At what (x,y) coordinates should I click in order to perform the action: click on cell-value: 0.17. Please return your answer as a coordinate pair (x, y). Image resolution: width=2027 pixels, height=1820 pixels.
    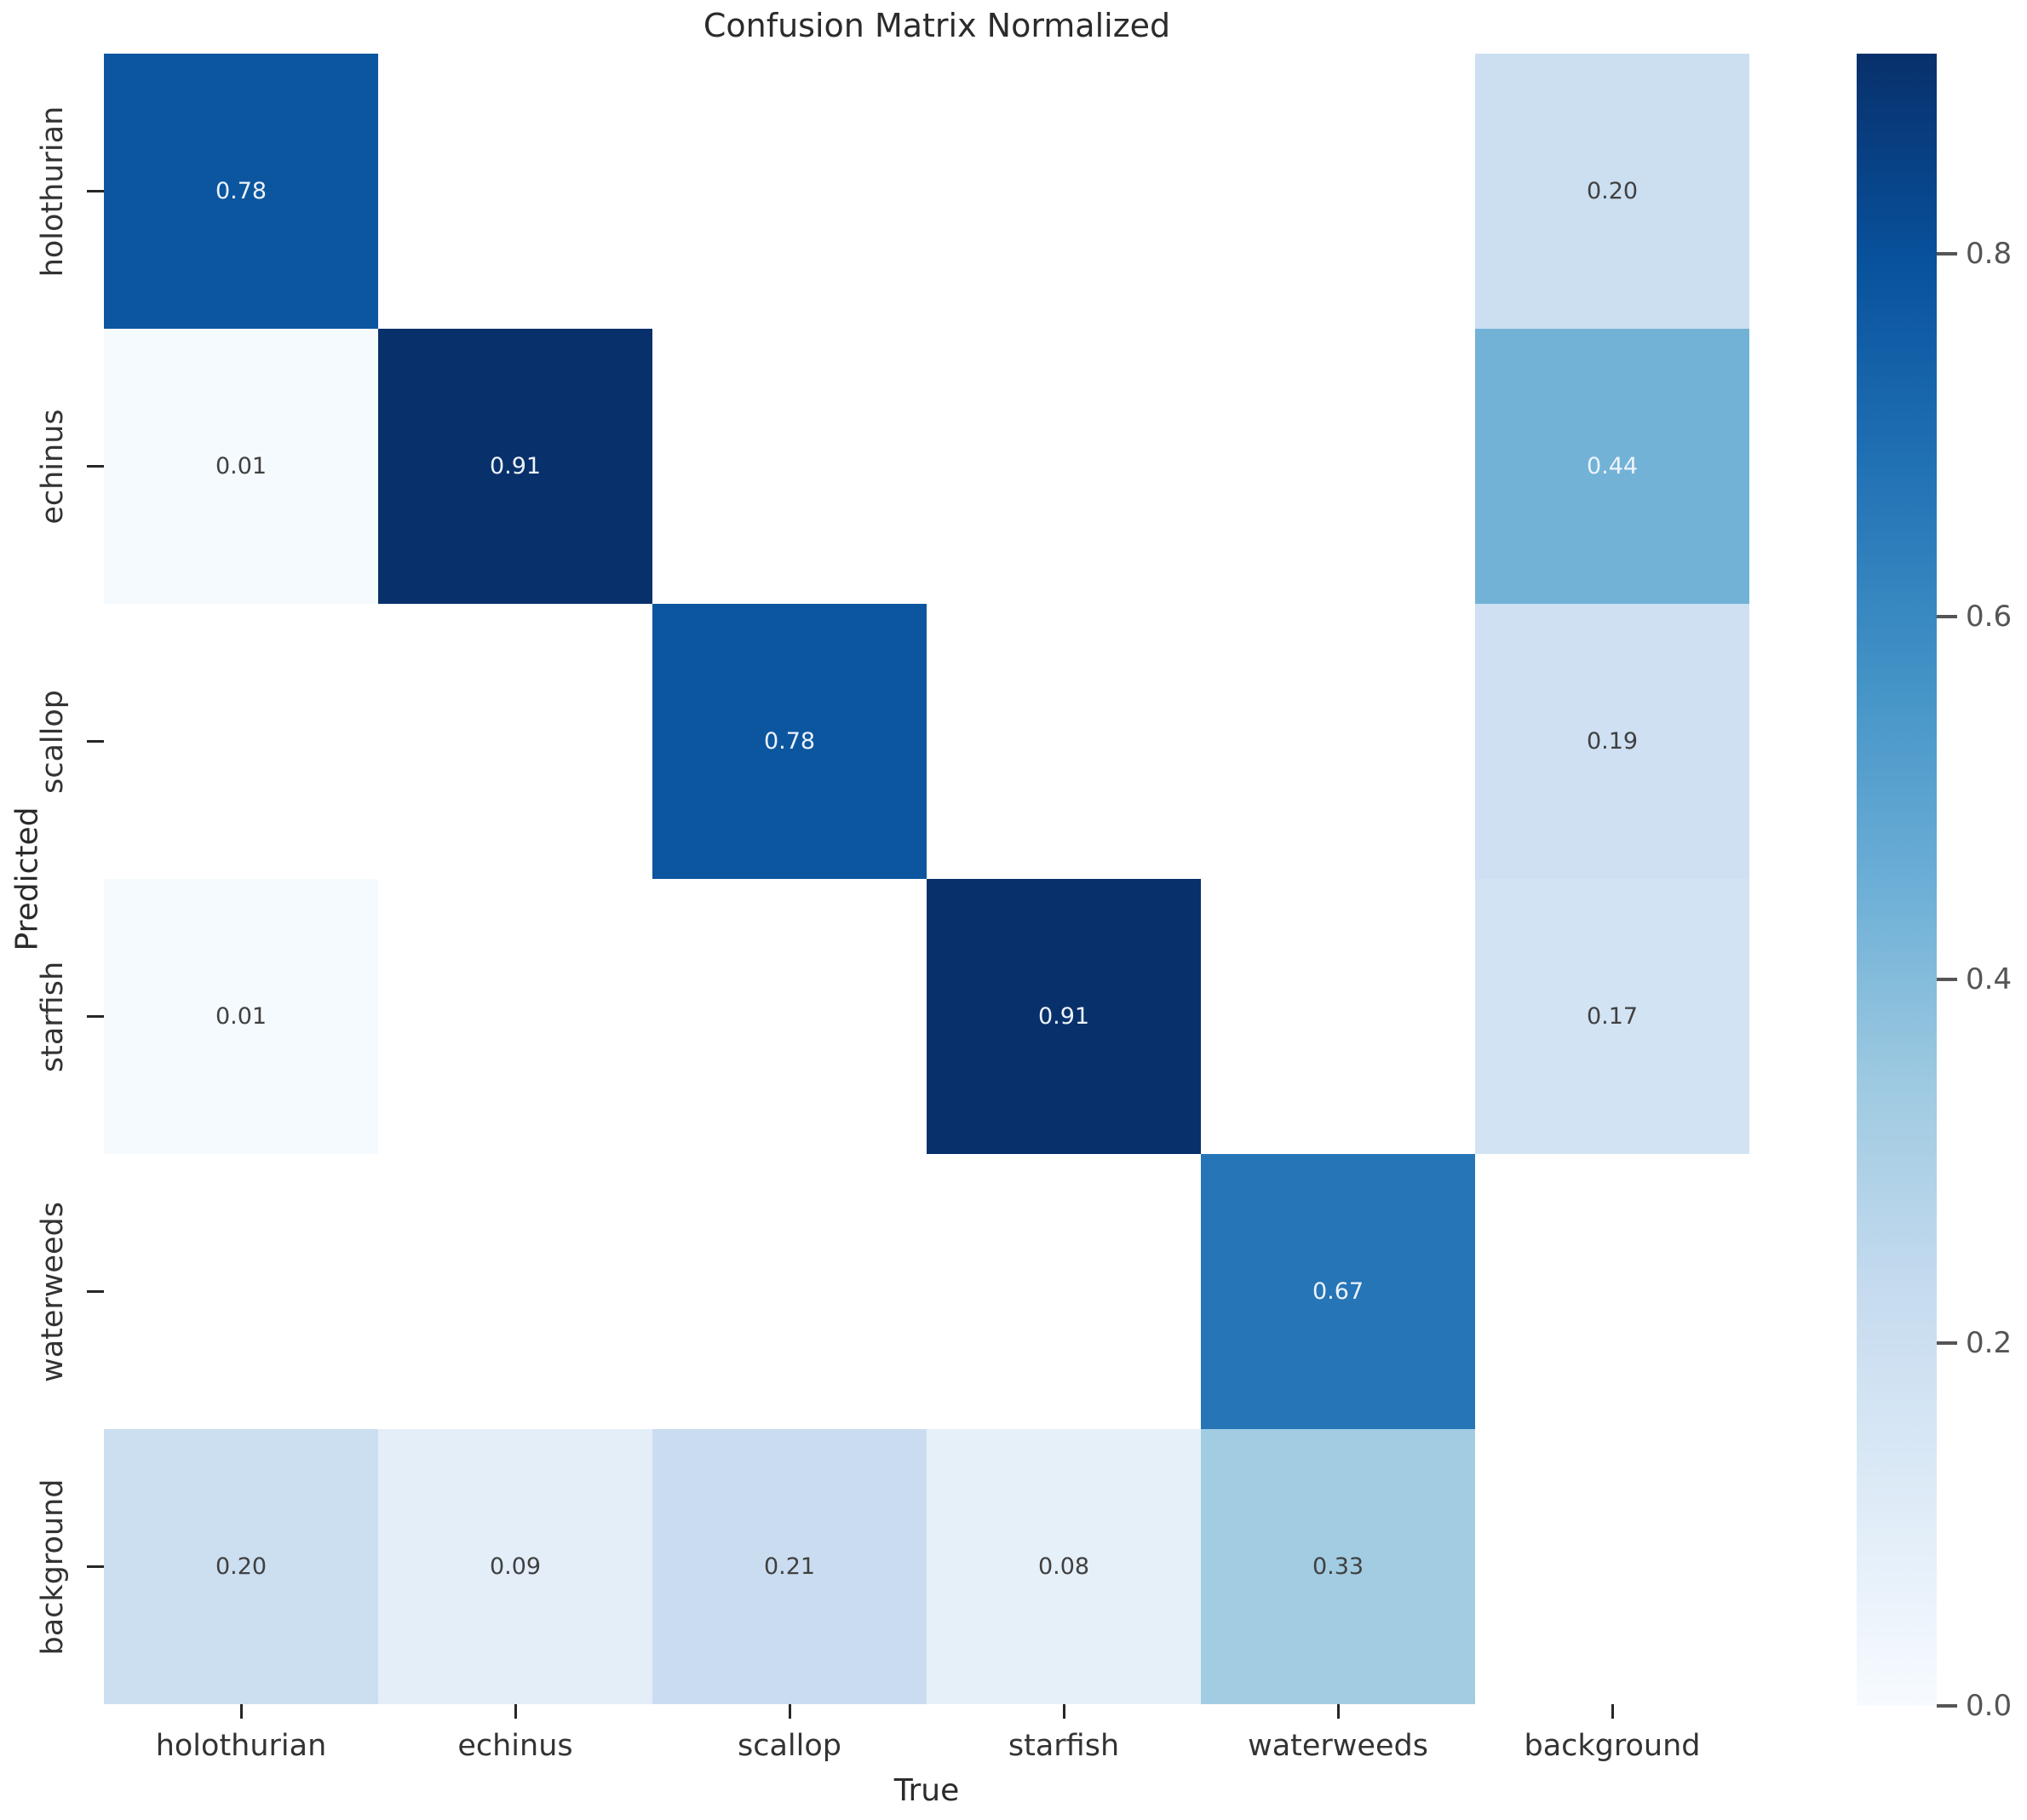
    Looking at the image, I should click on (1612, 1016).